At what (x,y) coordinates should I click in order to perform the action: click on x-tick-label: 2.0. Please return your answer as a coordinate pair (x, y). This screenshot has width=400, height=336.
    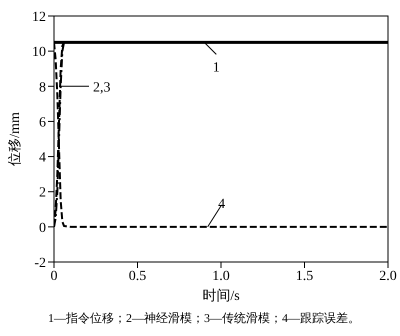
    Looking at the image, I should click on (388, 276).